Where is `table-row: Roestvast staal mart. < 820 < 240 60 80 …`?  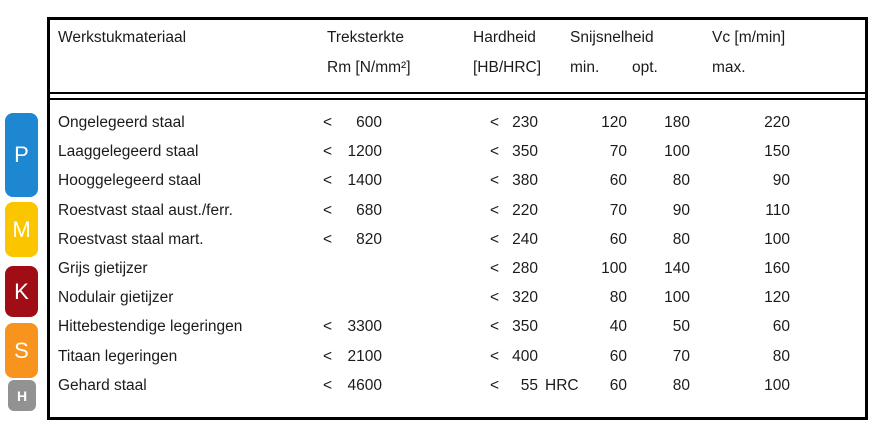
table-row: Roestvast staal mart. < 820 < 240 60 80 … is located at coordinates (457, 239).